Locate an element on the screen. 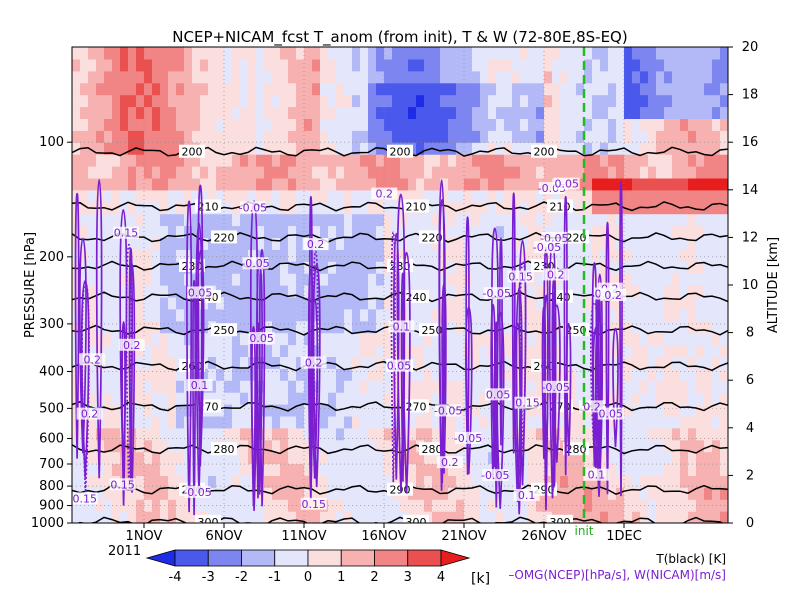 The width and height of the screenshot is (800, 600). temperature-contour-label: 220 is located at coordinates (432, 237).